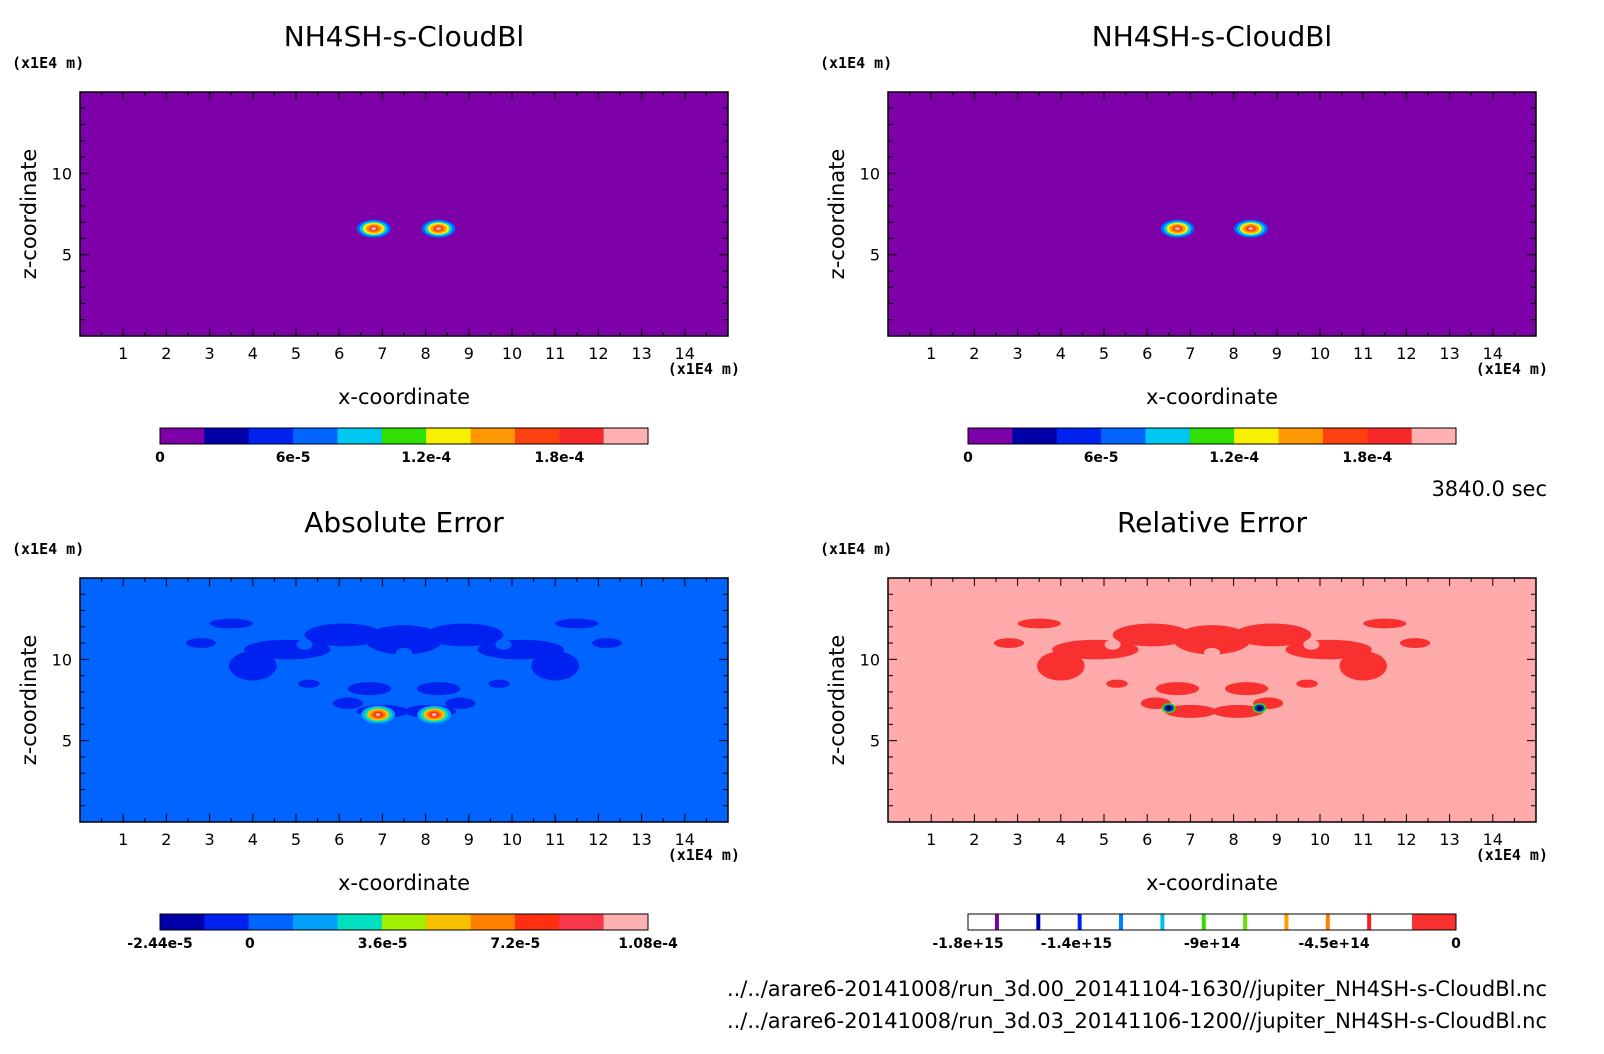  I want to click on field-background, so click(1212, 214).